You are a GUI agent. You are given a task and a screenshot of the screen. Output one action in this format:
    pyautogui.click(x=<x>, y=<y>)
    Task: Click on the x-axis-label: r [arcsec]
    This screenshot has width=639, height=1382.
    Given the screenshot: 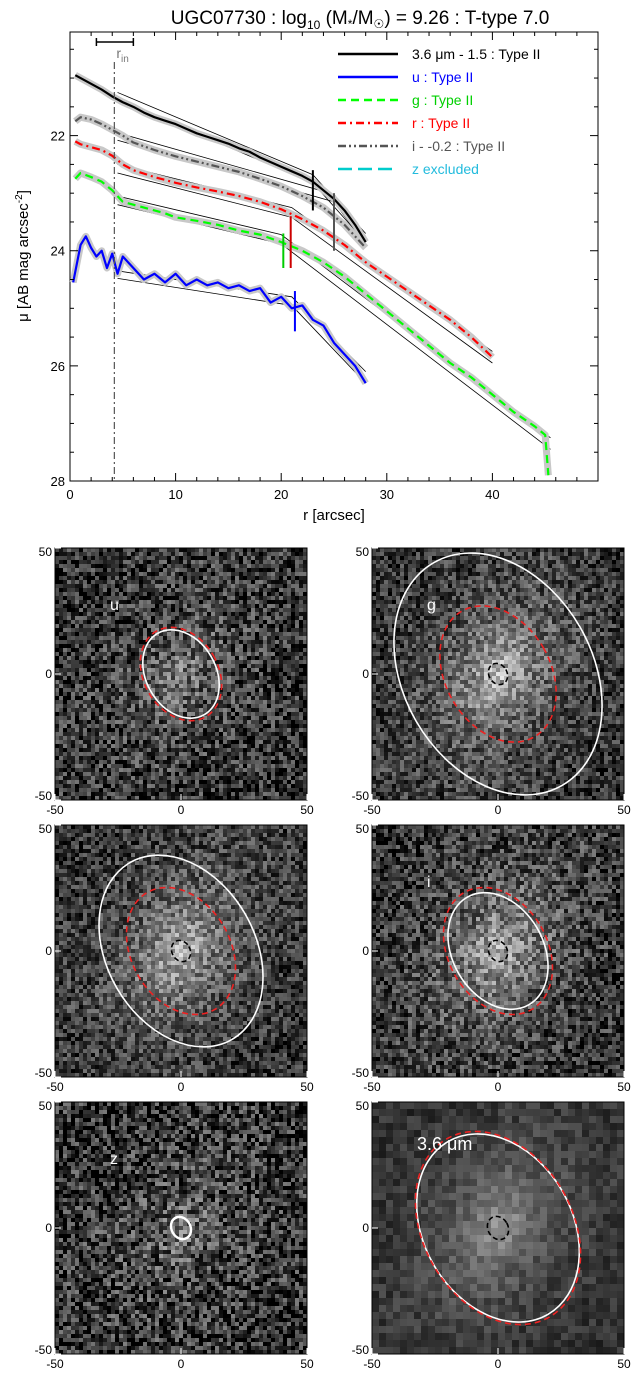 What is the action you would take?
    pyautogui.click(x=334, y=515)
    